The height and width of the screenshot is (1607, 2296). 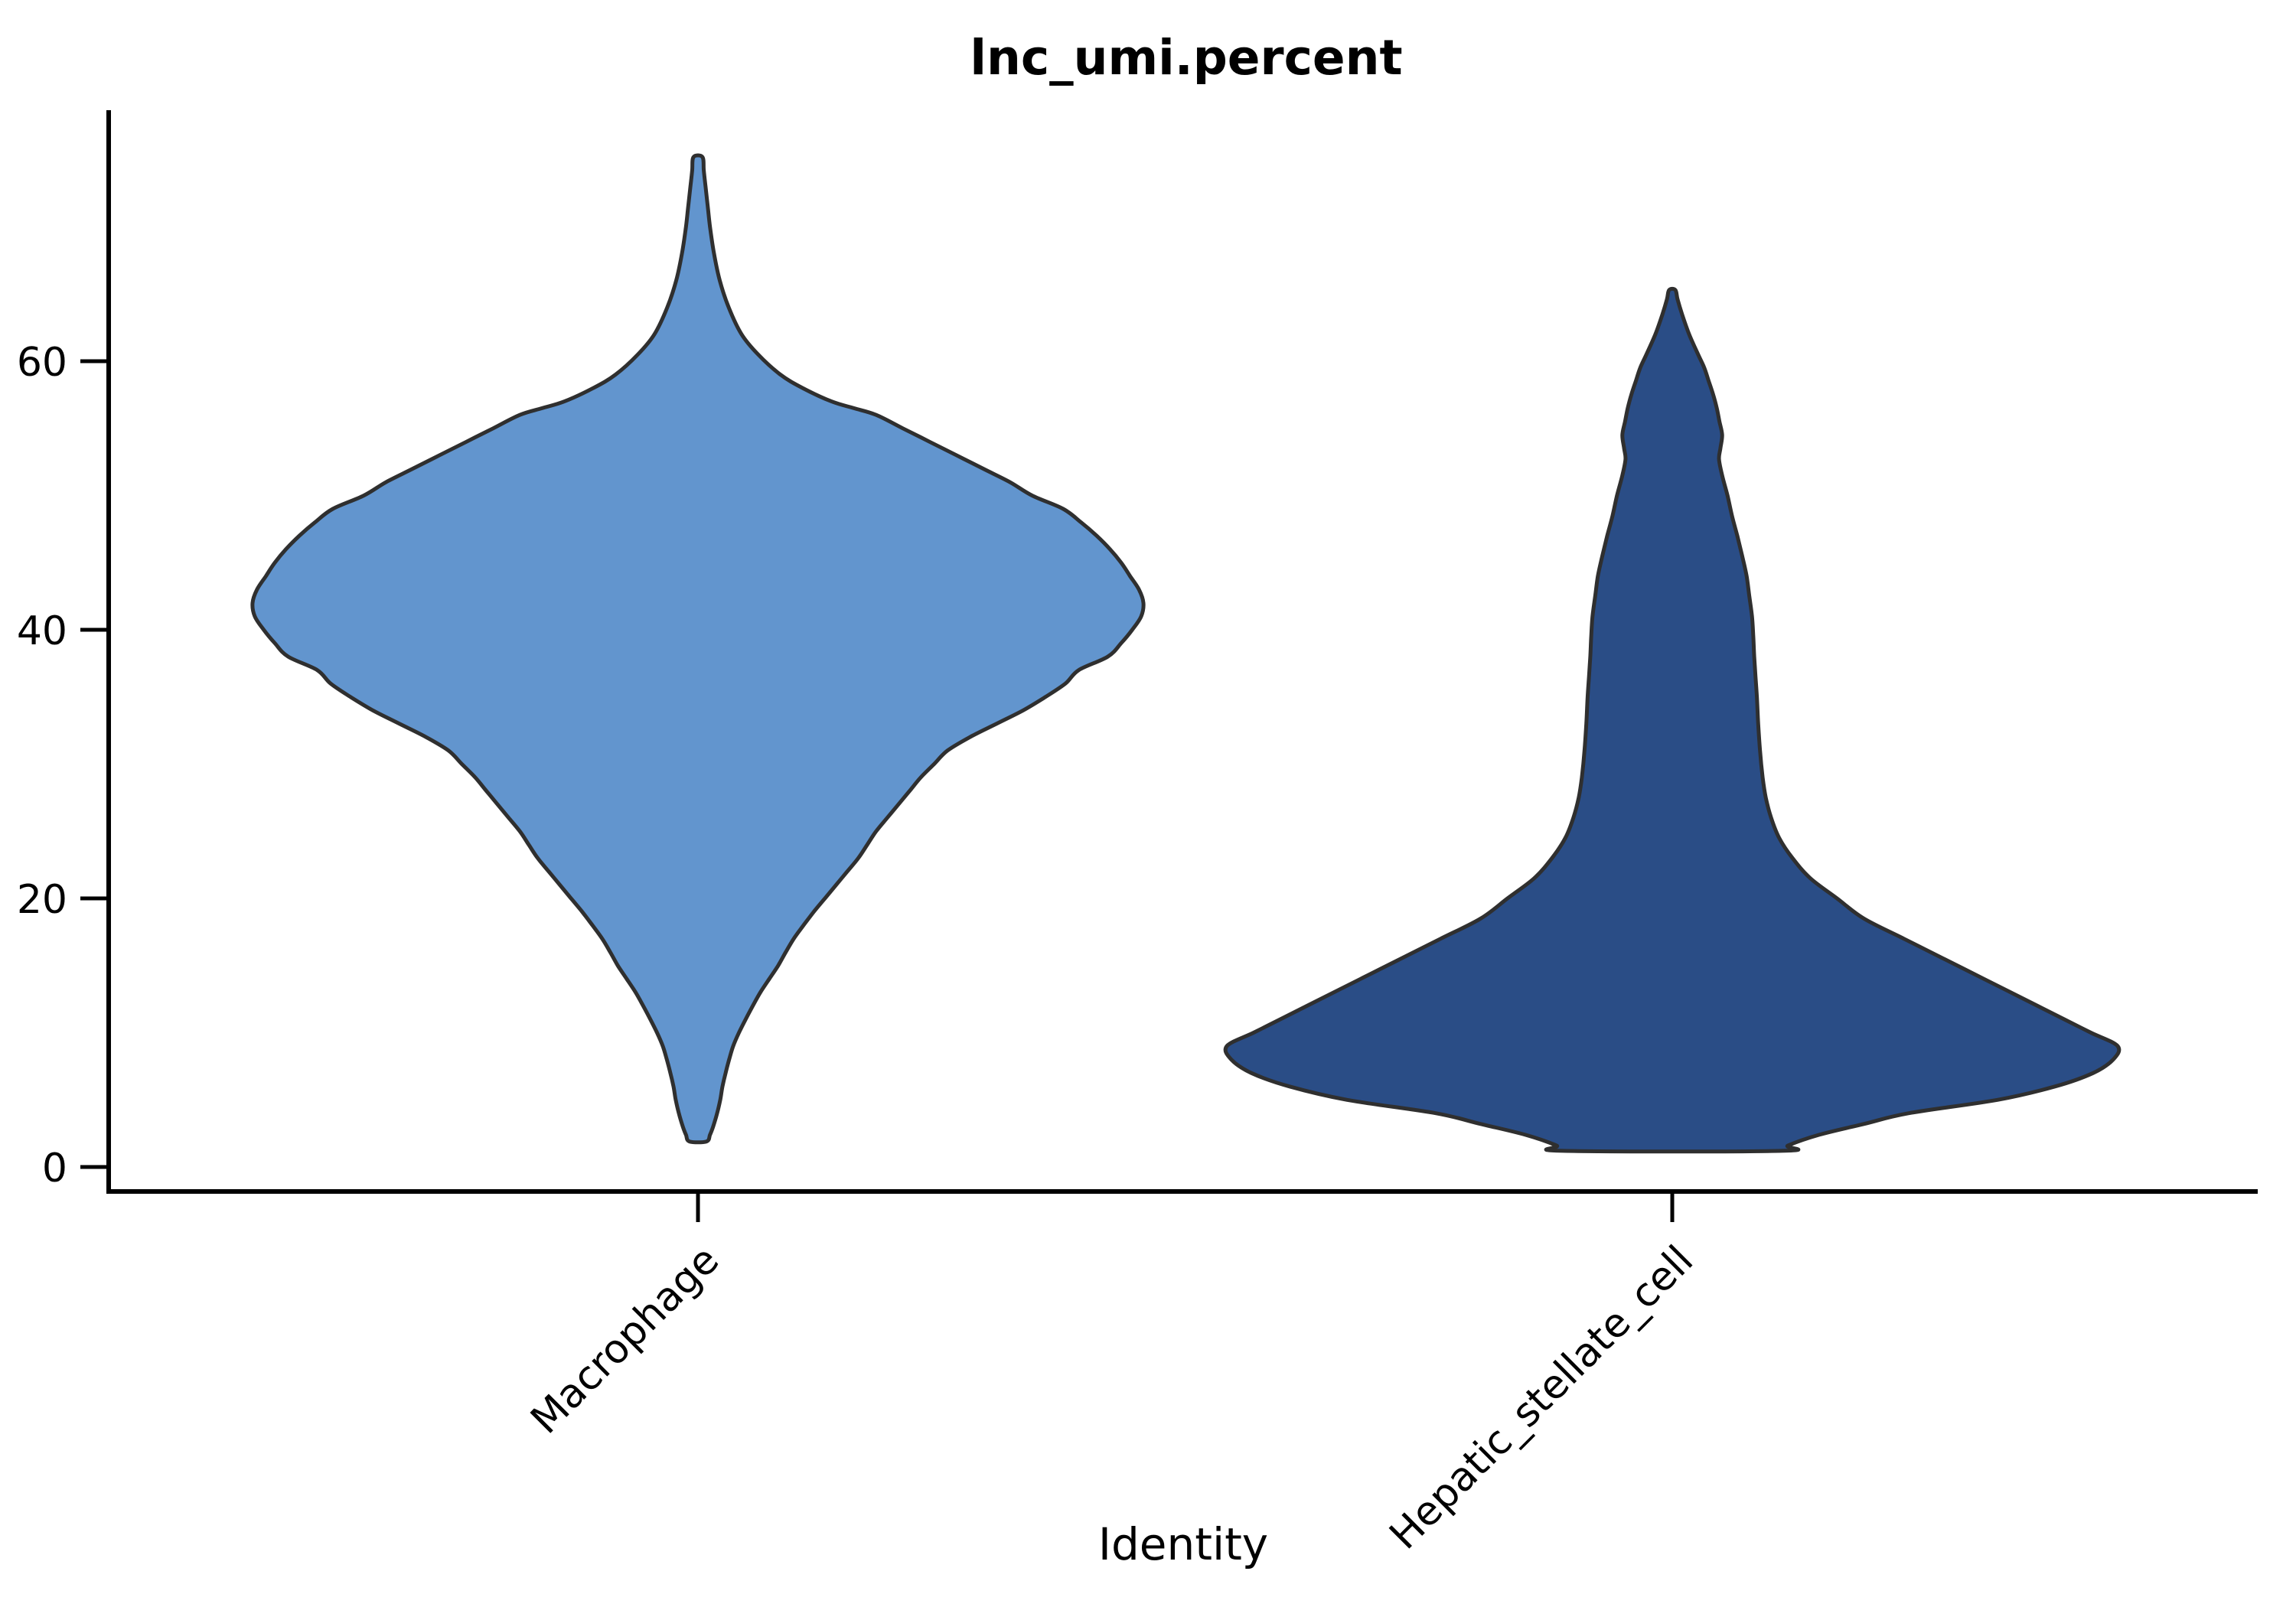 I want to click on y-tick-label: 20, so click(x=42, y=900).